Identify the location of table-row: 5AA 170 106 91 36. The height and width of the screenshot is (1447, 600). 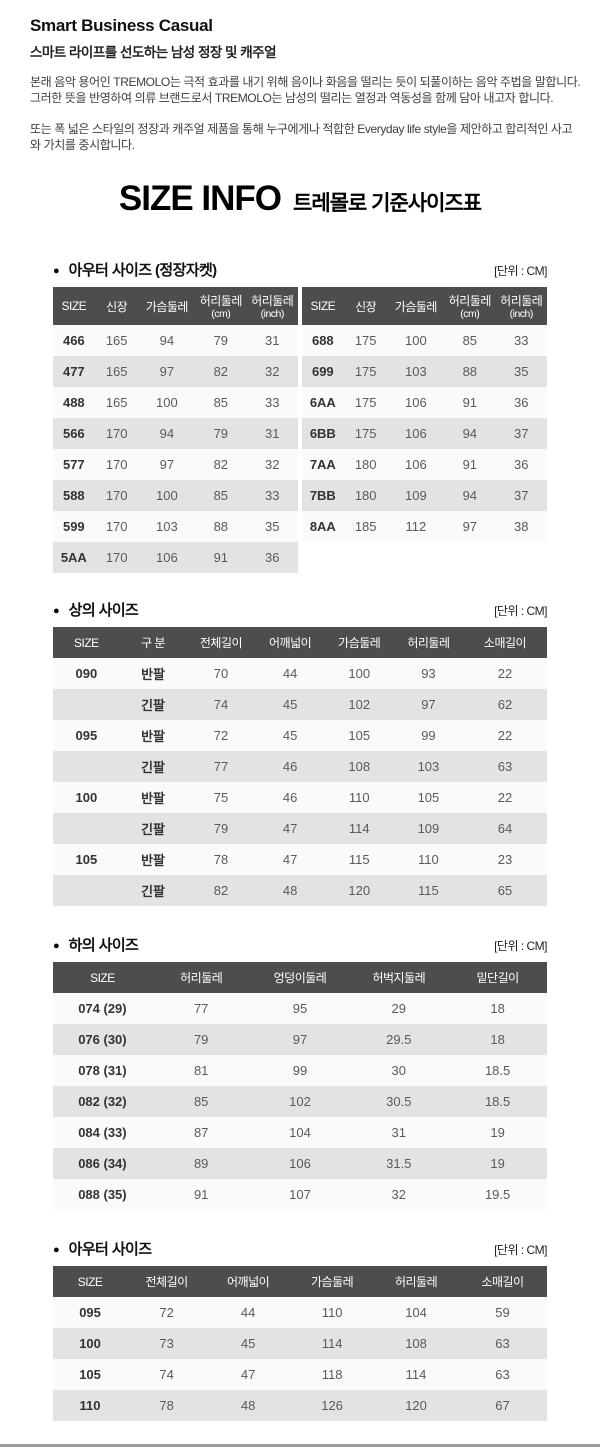
(175, 557).